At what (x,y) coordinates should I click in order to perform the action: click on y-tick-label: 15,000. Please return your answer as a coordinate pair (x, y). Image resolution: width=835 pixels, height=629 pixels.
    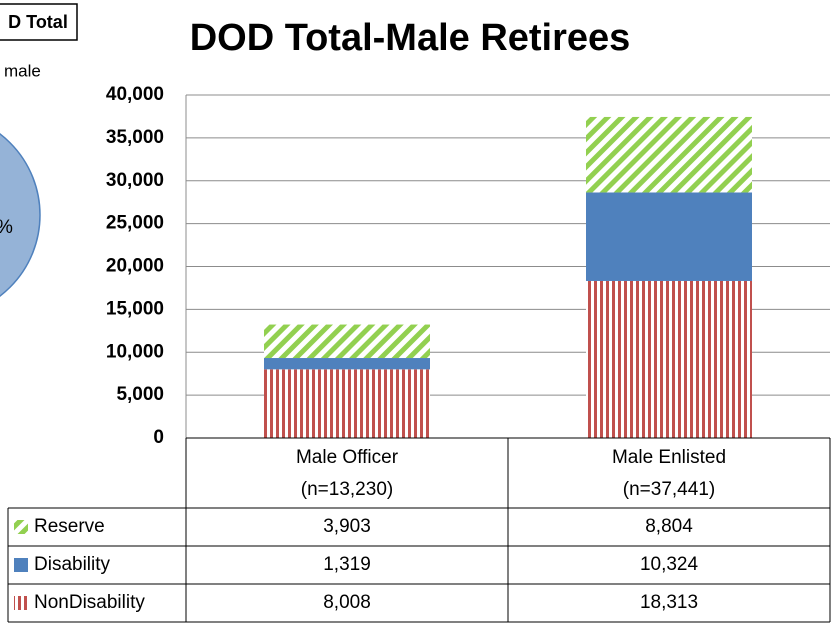
    Looking at the image, I should click on (135, 308).